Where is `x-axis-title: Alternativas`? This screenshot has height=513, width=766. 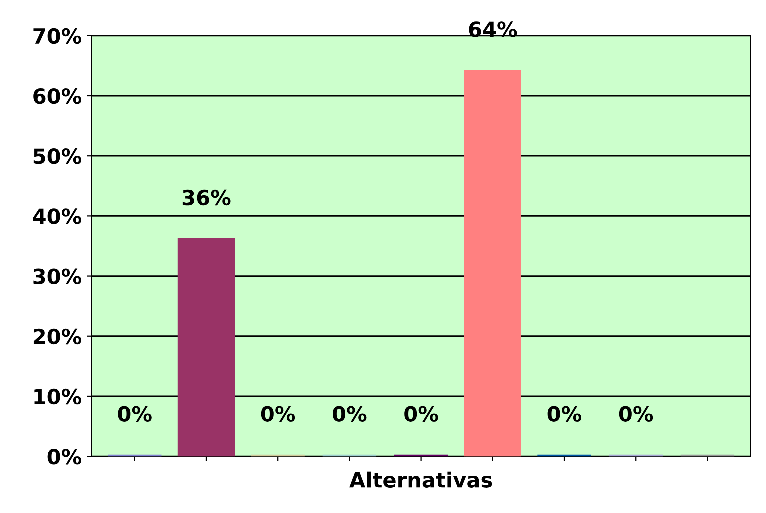 x-axis-title: Alternativas is located at coordinates (421, 480).